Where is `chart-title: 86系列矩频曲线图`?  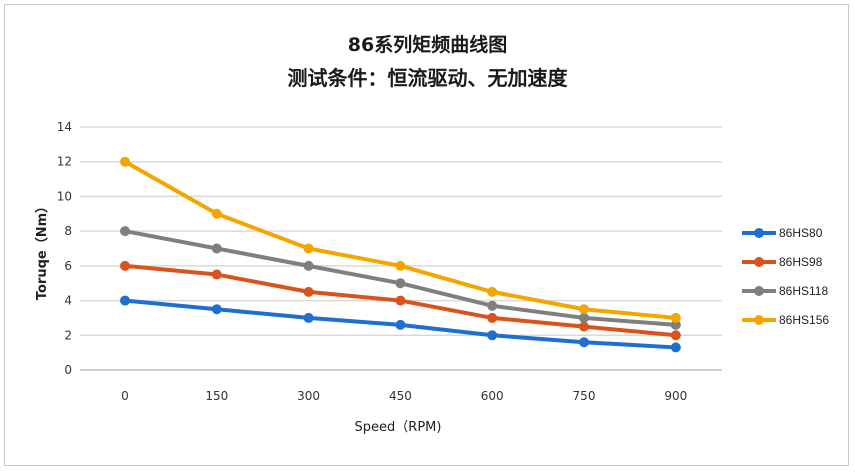
chart-title: 86系列矩频曲线图 is located at coordinates (427, 45).